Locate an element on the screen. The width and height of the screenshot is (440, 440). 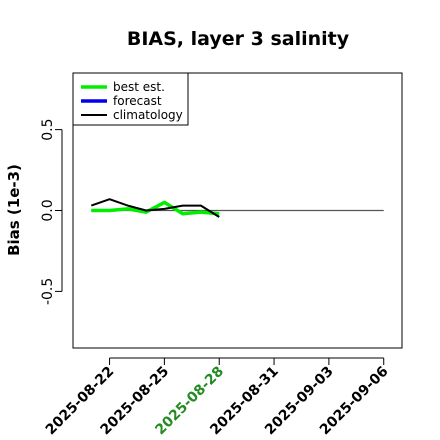
series-layer is located at coordinates (155, 208).